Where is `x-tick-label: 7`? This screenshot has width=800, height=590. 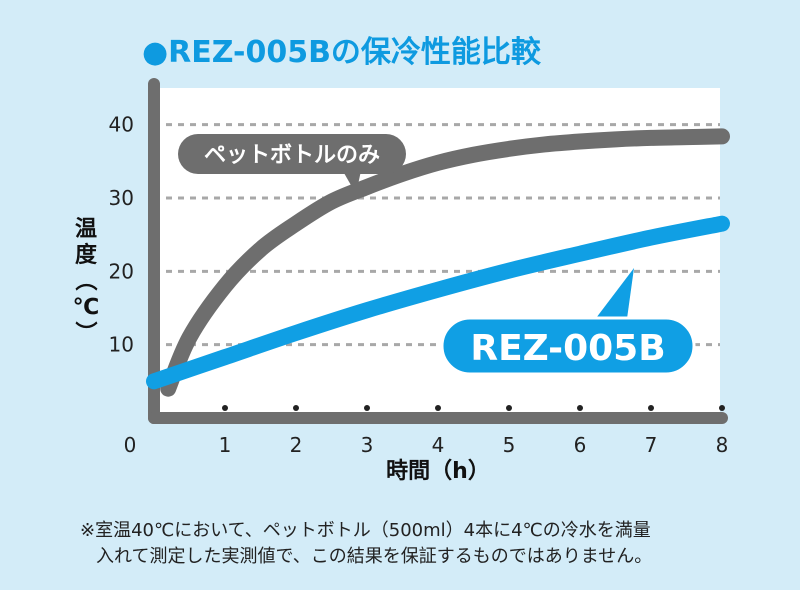 x-tick-label: 7 is located at coordinates (651, 445).